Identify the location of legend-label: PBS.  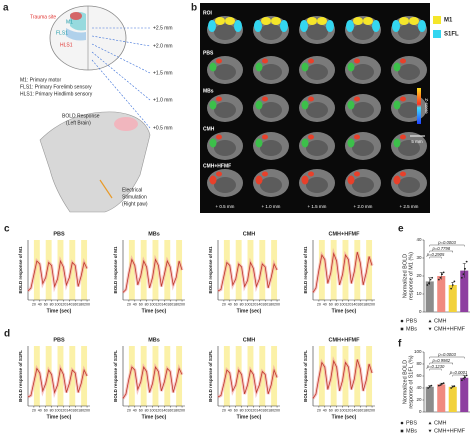
(411, 321).